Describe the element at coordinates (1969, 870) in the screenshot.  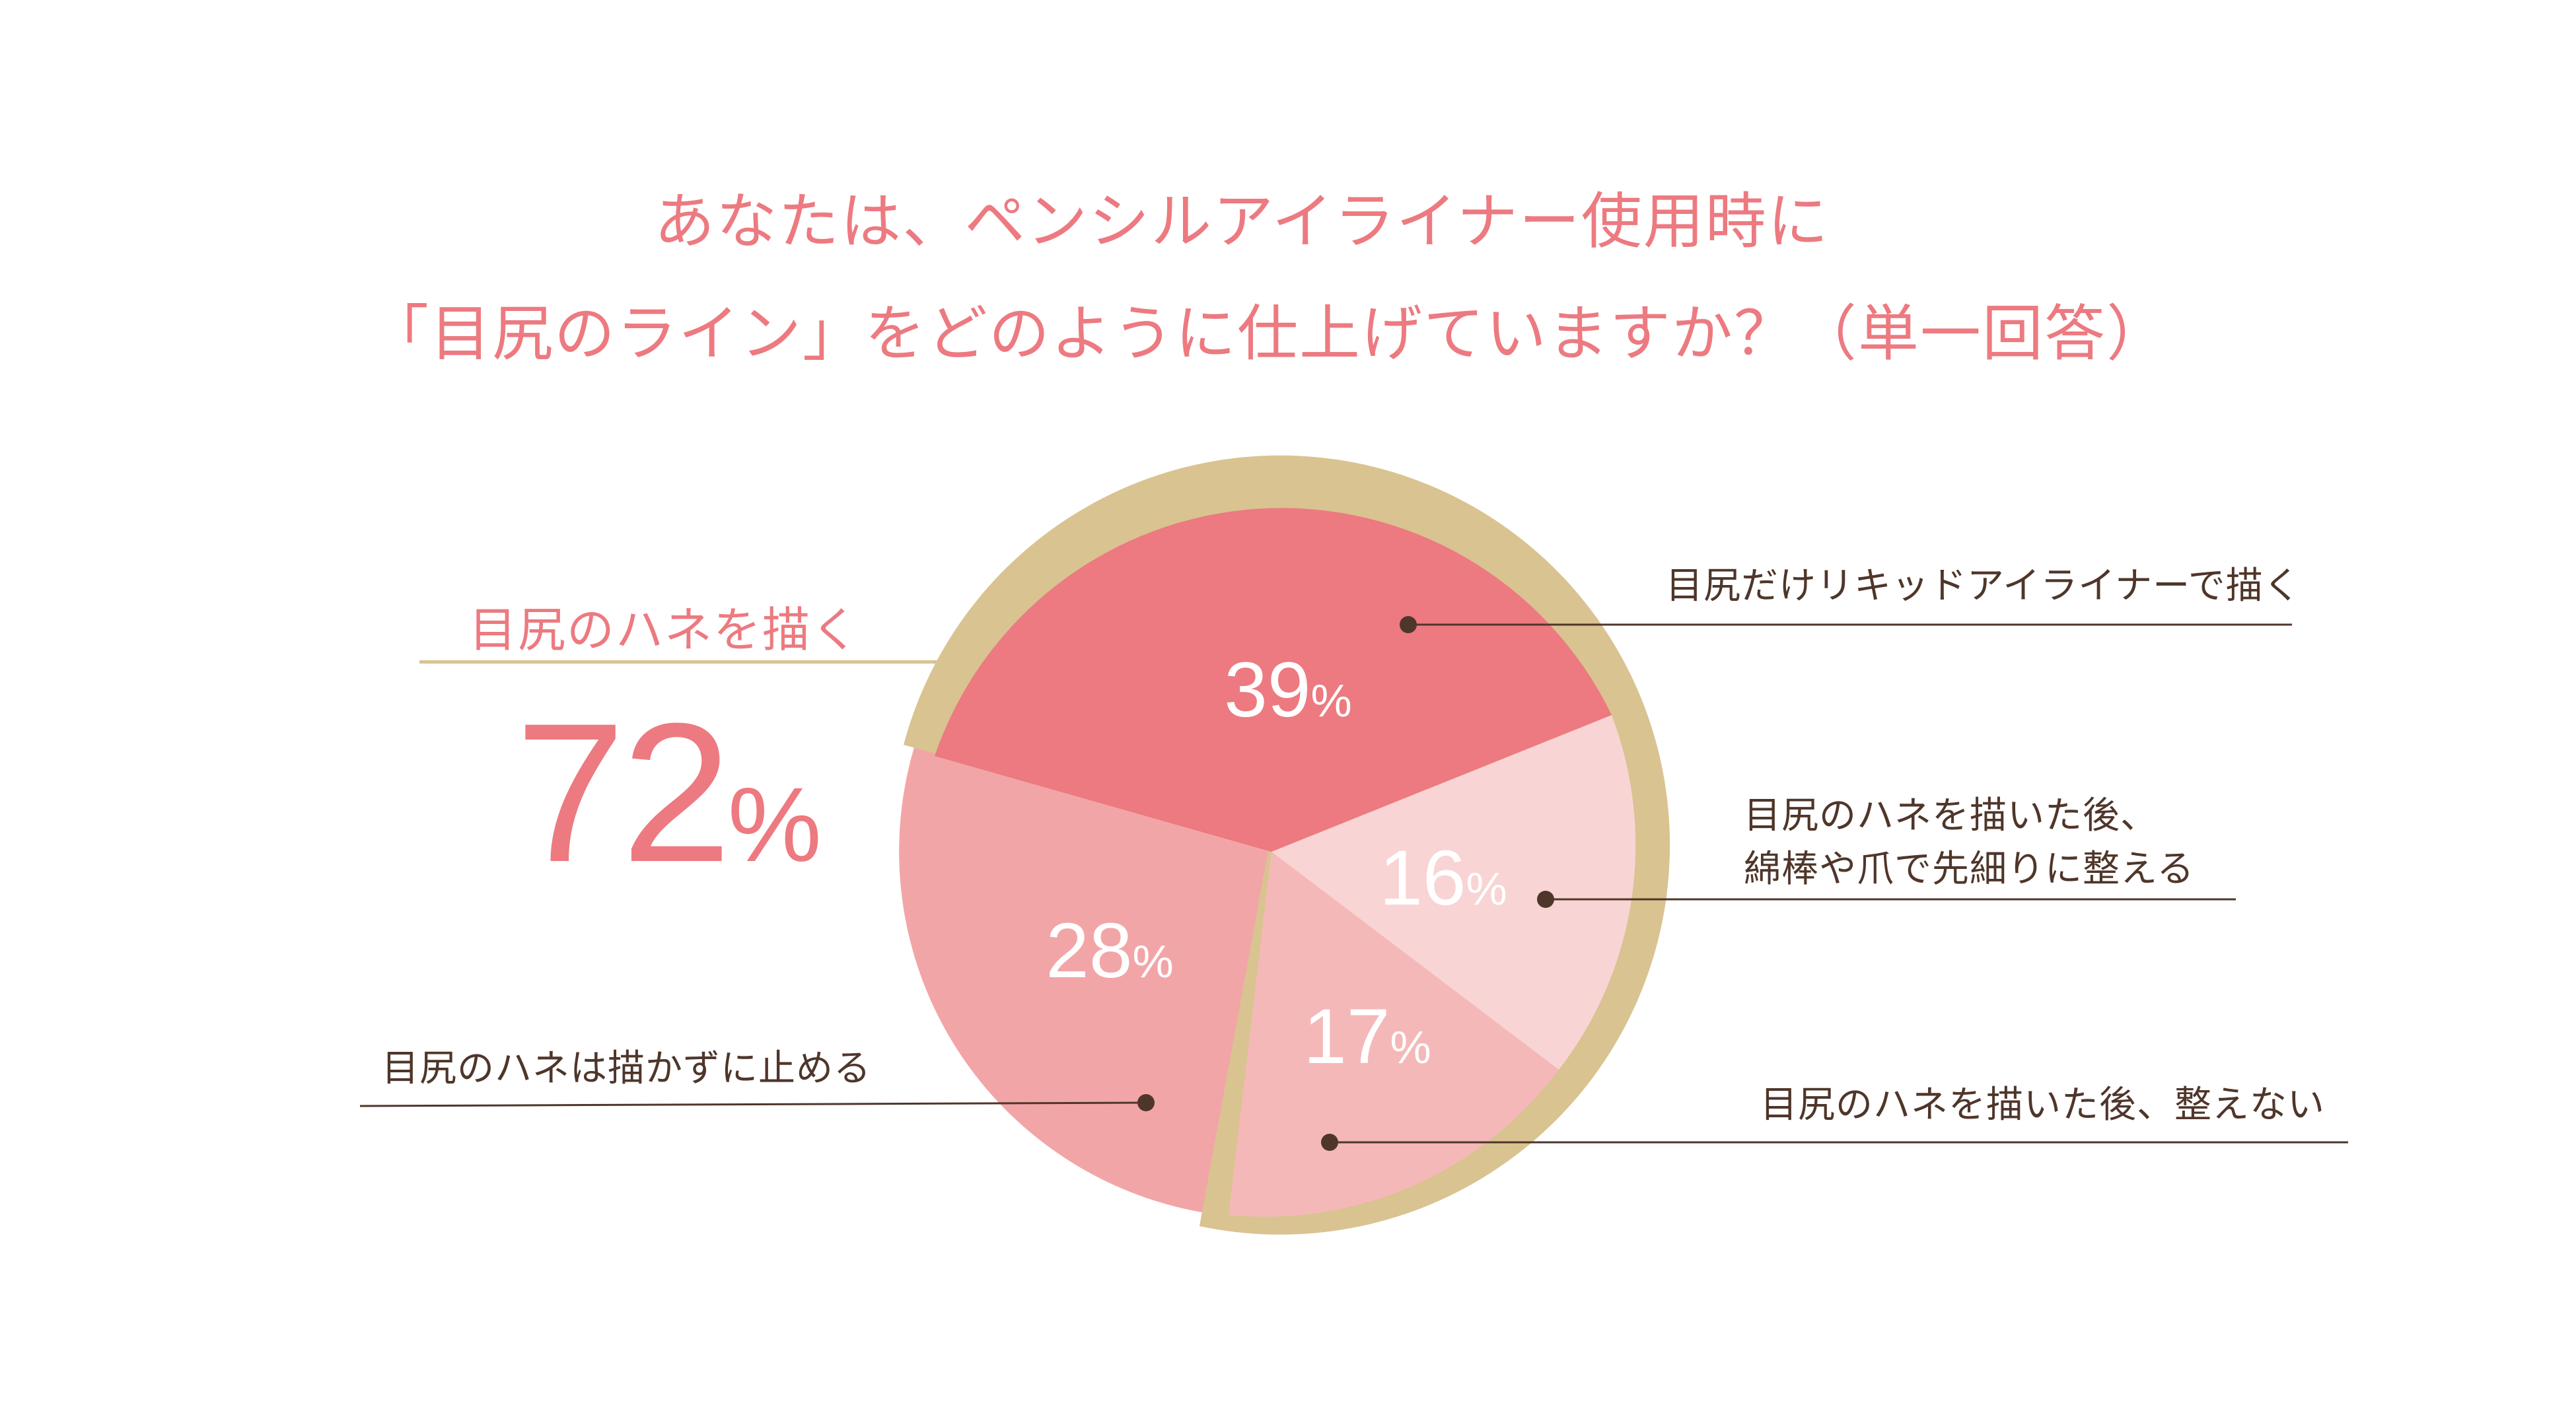
I see `label-refine-line-2: 綿棒や爪で先細りに整える` at that location.